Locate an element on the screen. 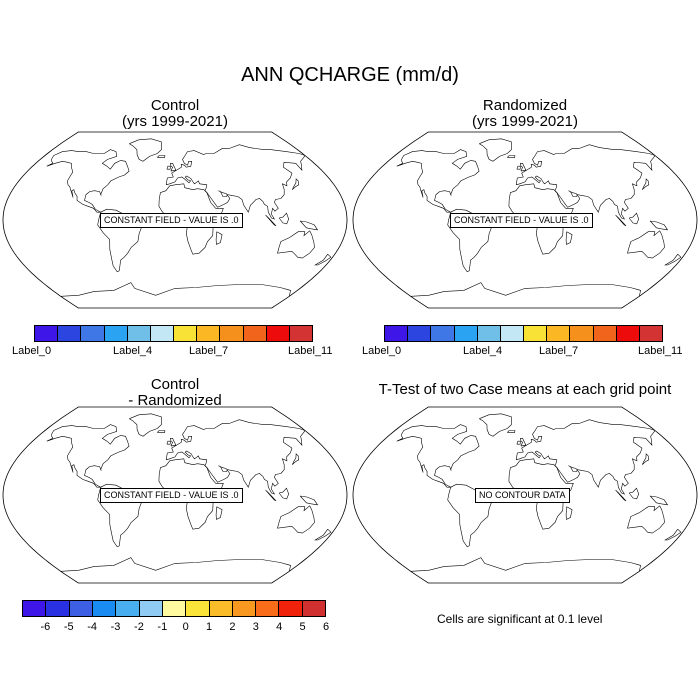  constant-field-message-difference: CONSTANT FIELD - VALUE IS .0 is located at coordinates (171, 495).